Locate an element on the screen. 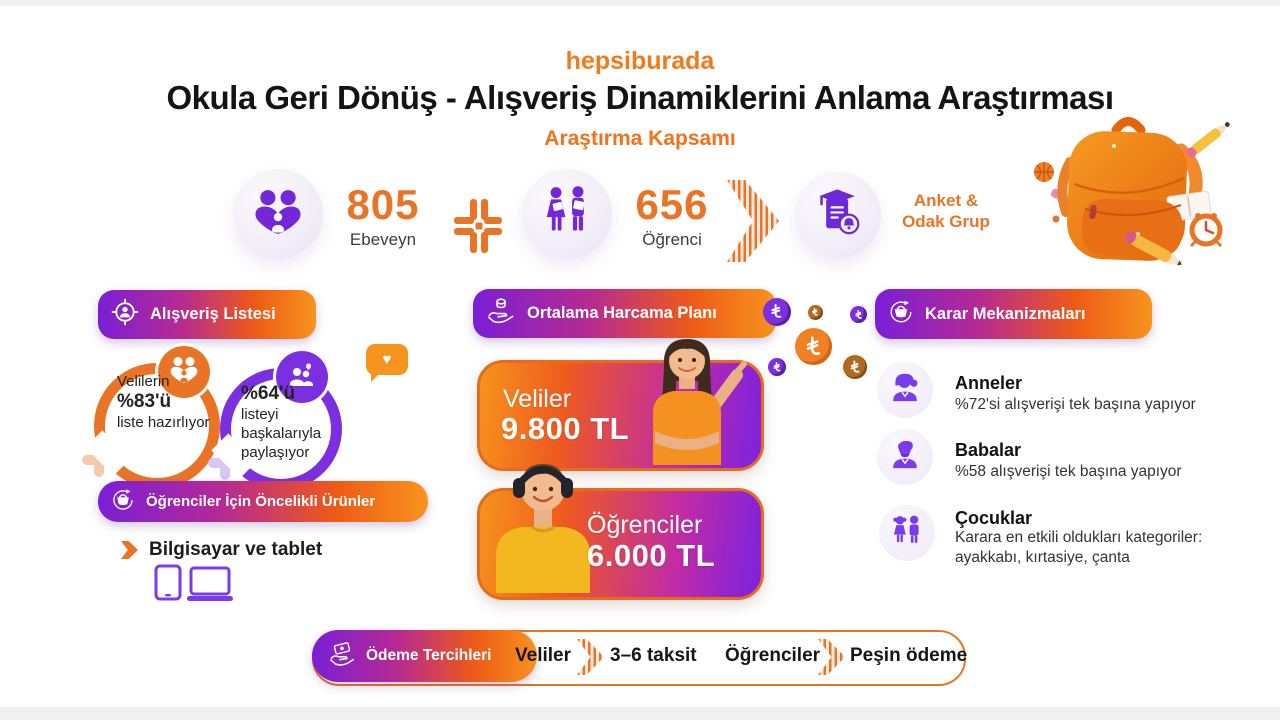 The width and height of the screenshot is (1280, 720). students-stat-circle is located at coordinates (567, 214).